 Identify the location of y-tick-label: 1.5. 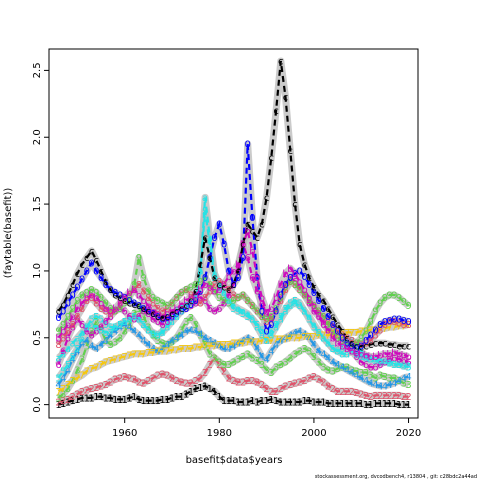
(37, 204).